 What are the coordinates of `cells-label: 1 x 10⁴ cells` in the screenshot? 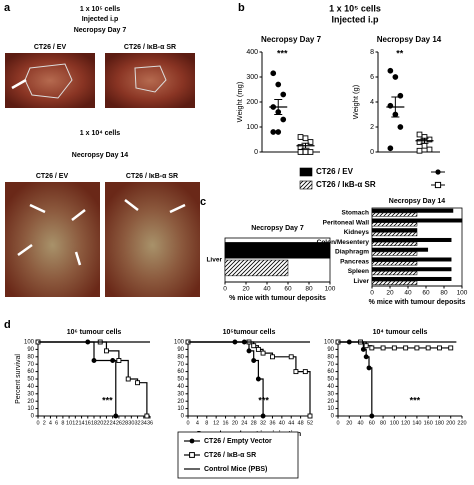 It's located at (100, 133).